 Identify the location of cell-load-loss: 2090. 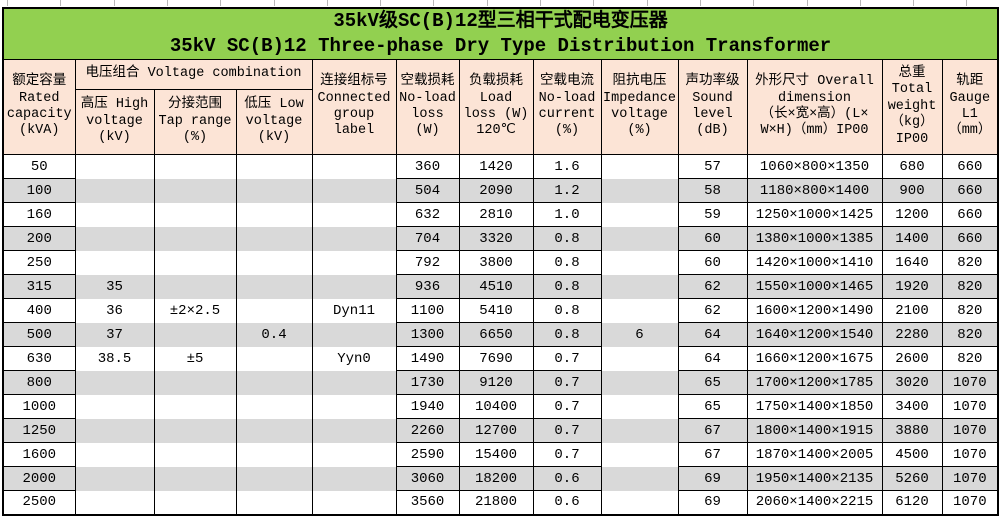
(496, 190).